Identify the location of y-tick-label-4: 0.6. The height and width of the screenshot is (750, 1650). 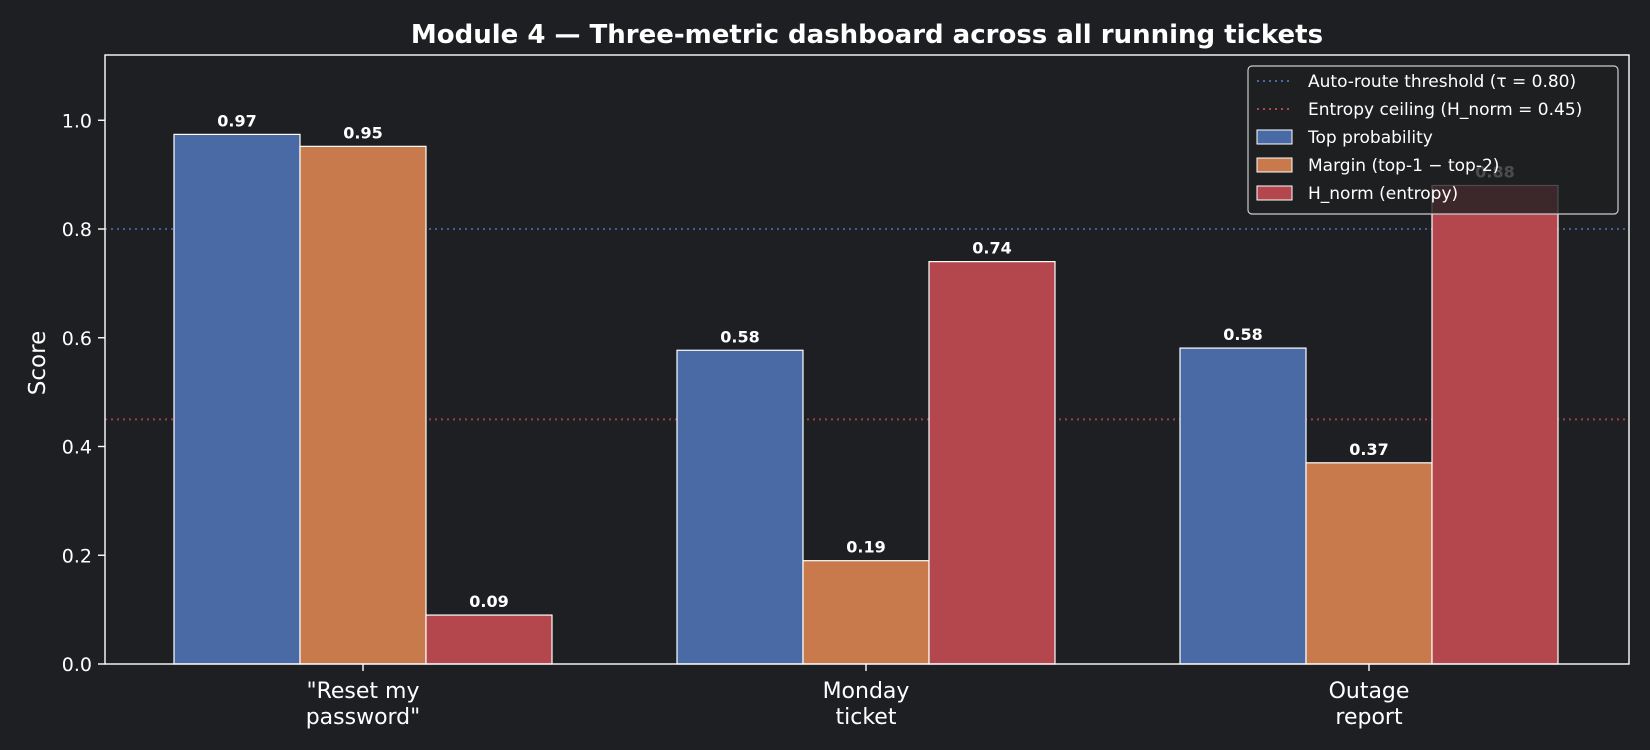
(77, 339).